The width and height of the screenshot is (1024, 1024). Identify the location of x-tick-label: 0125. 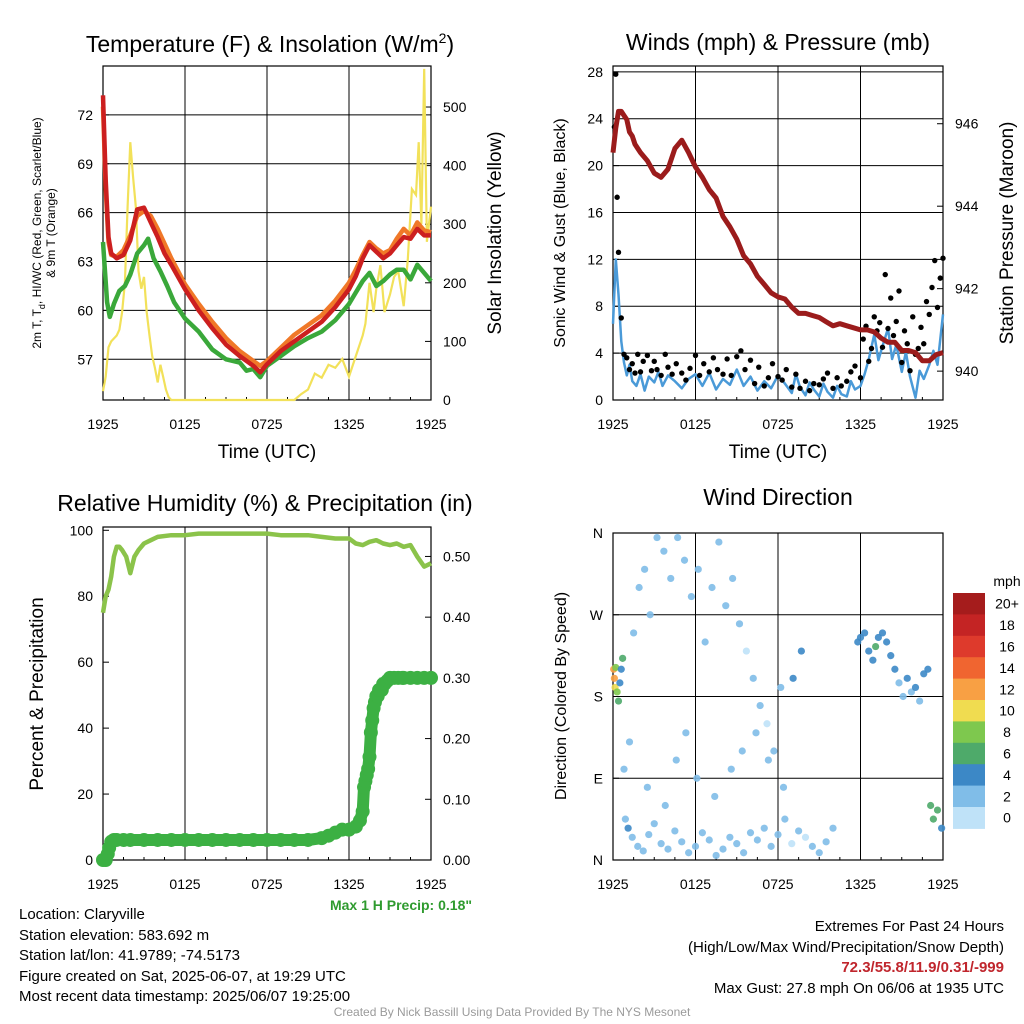
(695, 884).